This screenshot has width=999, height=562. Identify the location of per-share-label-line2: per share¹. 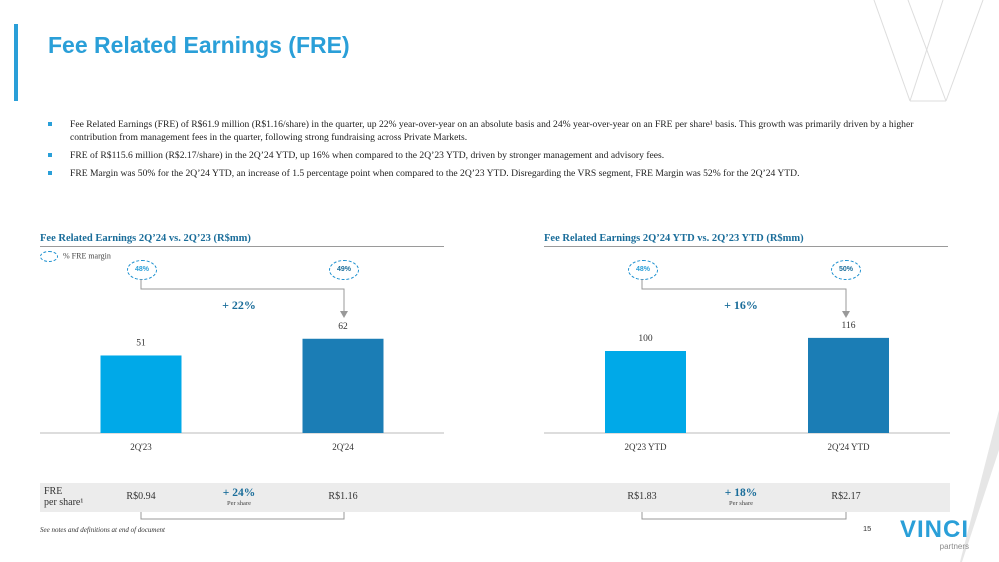
(64, 502).